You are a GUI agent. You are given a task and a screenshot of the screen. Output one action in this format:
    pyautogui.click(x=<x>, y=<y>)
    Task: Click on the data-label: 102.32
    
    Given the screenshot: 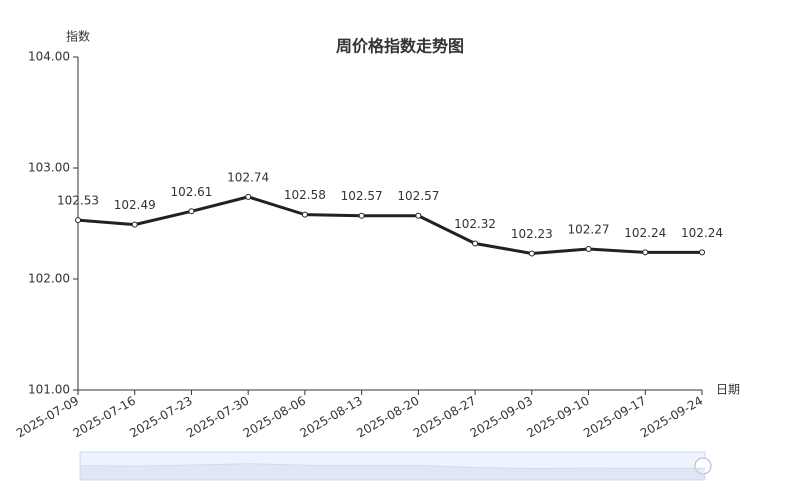 What is the action you would take?
    pyautogui.click(x=475, y=224)
    